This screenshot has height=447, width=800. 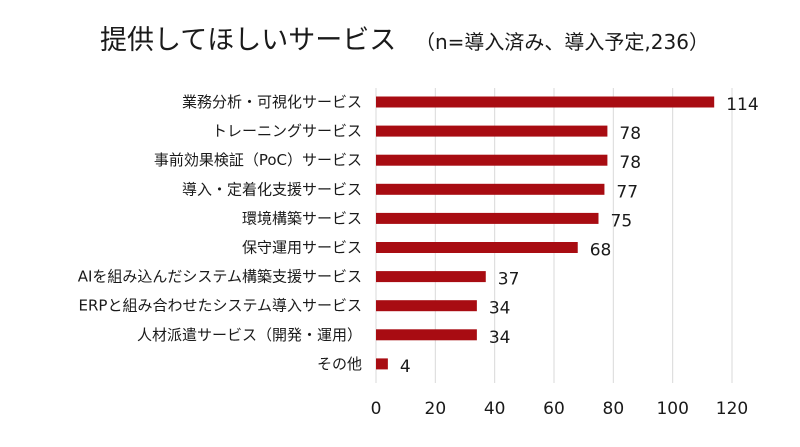 What do you see at coordinates (249, 335) in the screenshot?
I see `category-label: 人材派遣サービス（開発・運用）` at bounding box center [249, 335].